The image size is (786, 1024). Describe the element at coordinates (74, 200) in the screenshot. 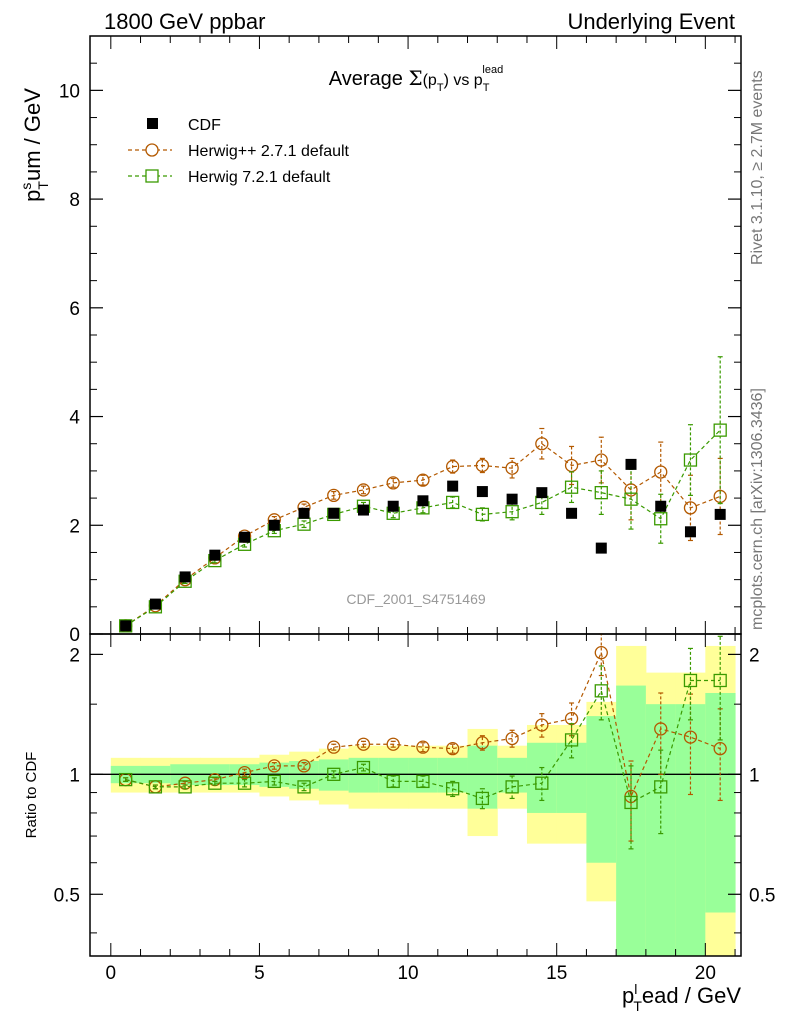

I see `y-tick-label: 8` at that location.